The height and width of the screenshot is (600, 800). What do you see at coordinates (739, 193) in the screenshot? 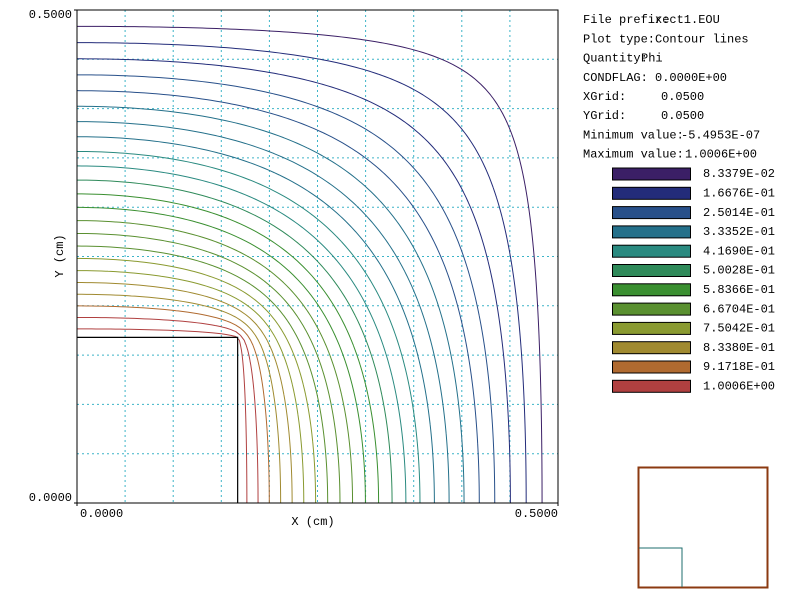
I see `legend-label: 1.6676E-01` at bounding box center [739, 193].